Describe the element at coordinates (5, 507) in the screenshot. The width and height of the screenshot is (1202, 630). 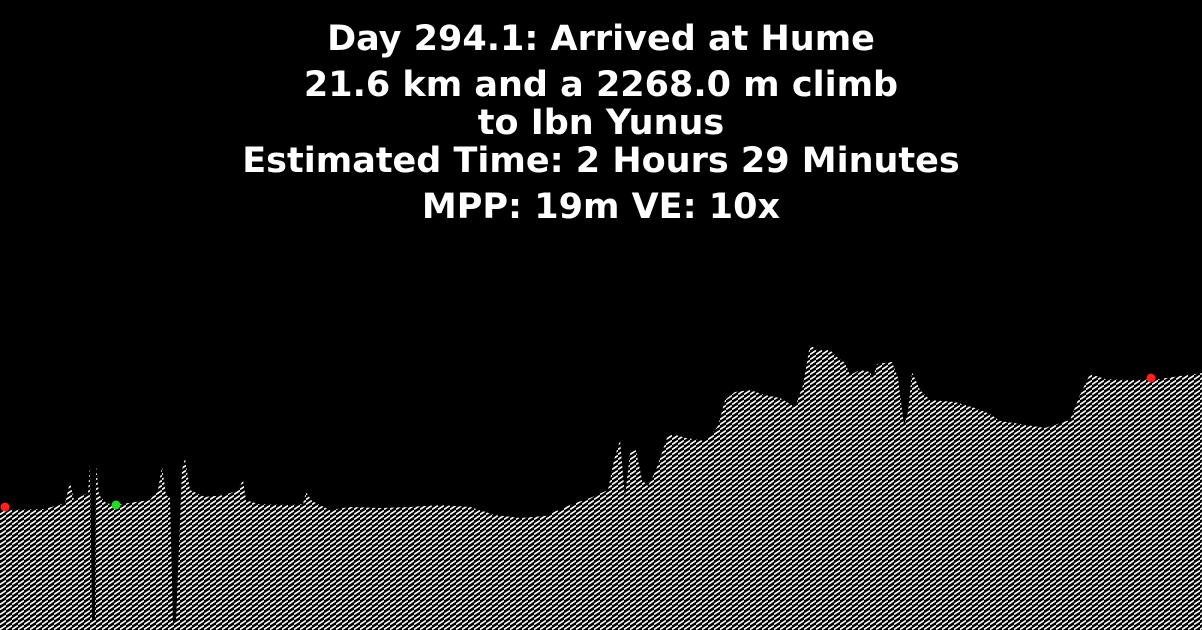
I see `start-marker` at that location.